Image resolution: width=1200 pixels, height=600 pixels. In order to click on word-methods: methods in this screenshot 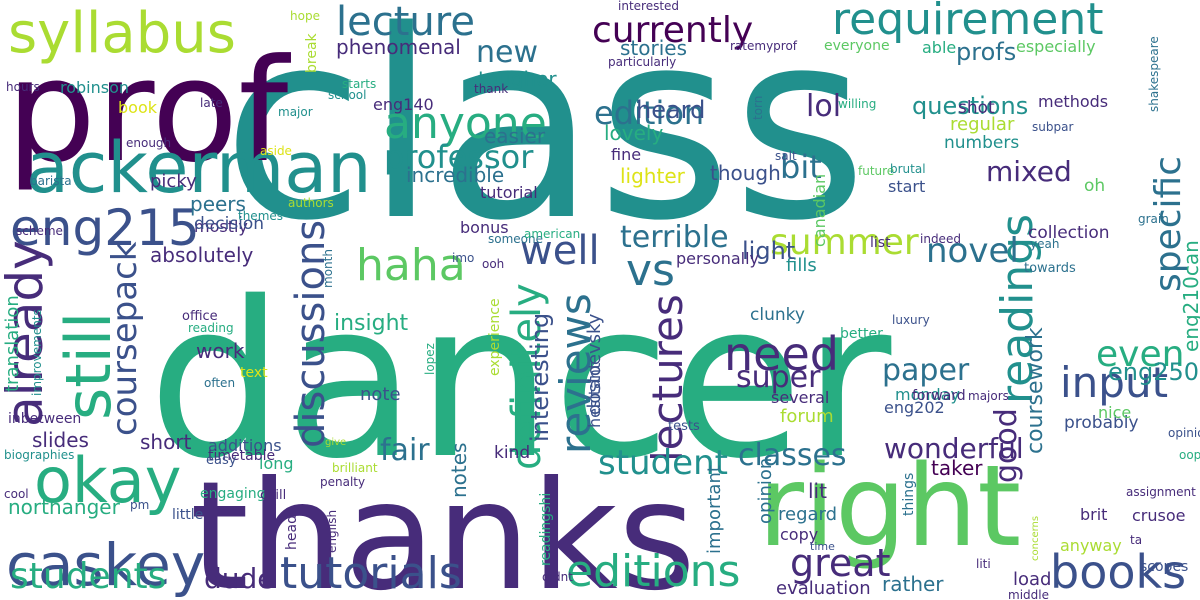, I will do `click(1073, 101)`.